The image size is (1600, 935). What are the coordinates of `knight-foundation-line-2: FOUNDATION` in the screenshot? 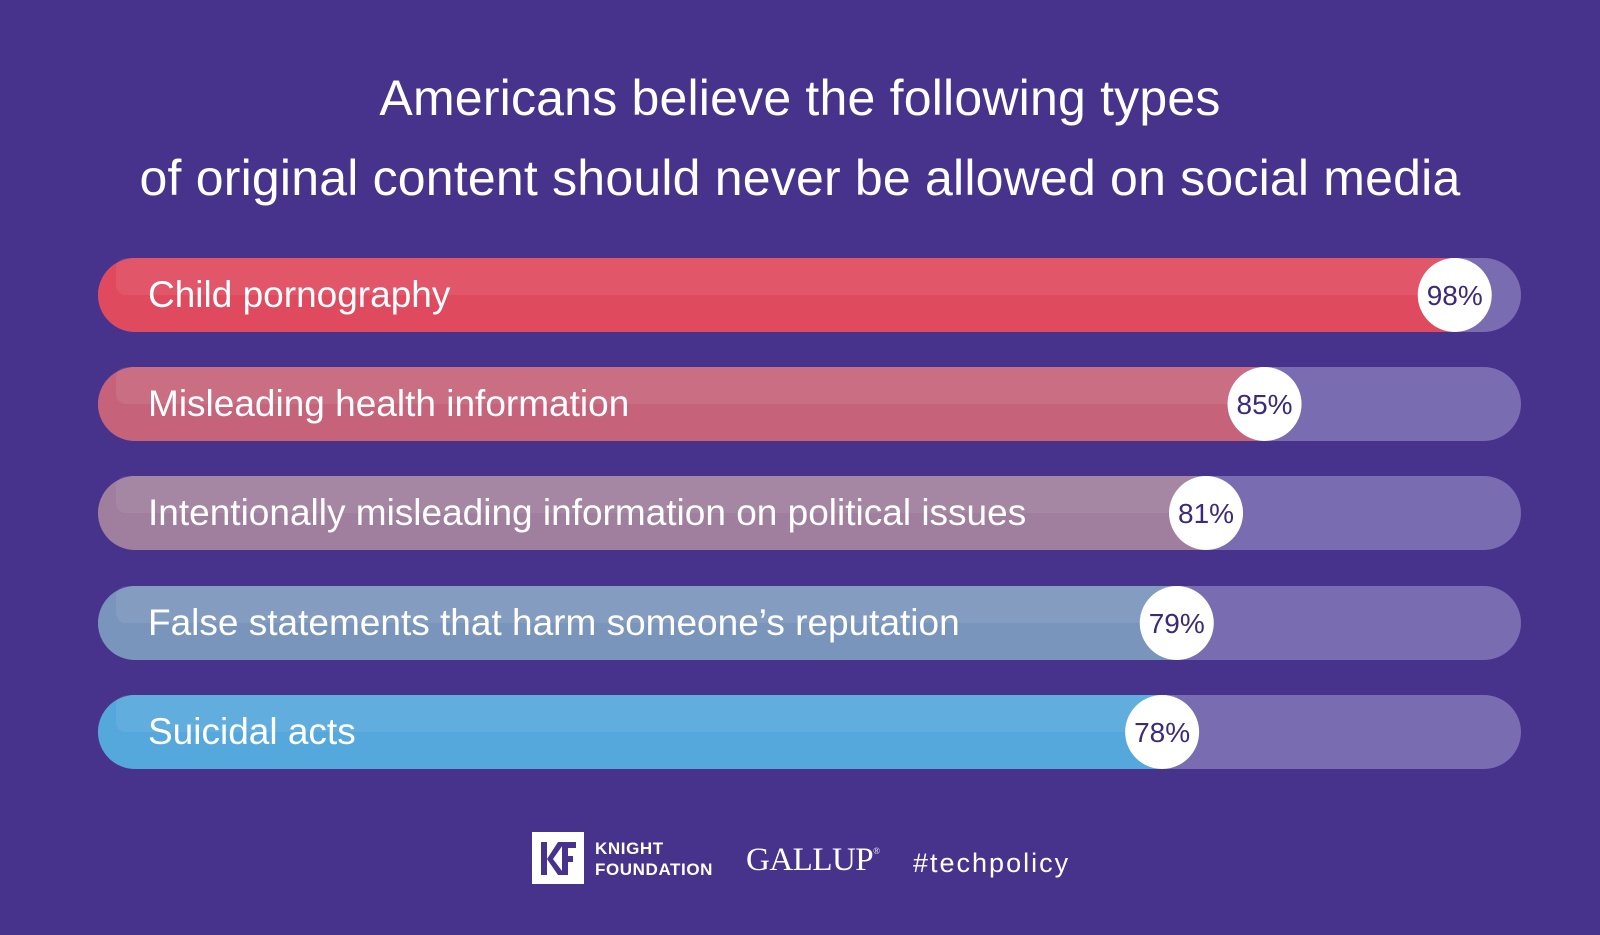 It's located at (654, 869).